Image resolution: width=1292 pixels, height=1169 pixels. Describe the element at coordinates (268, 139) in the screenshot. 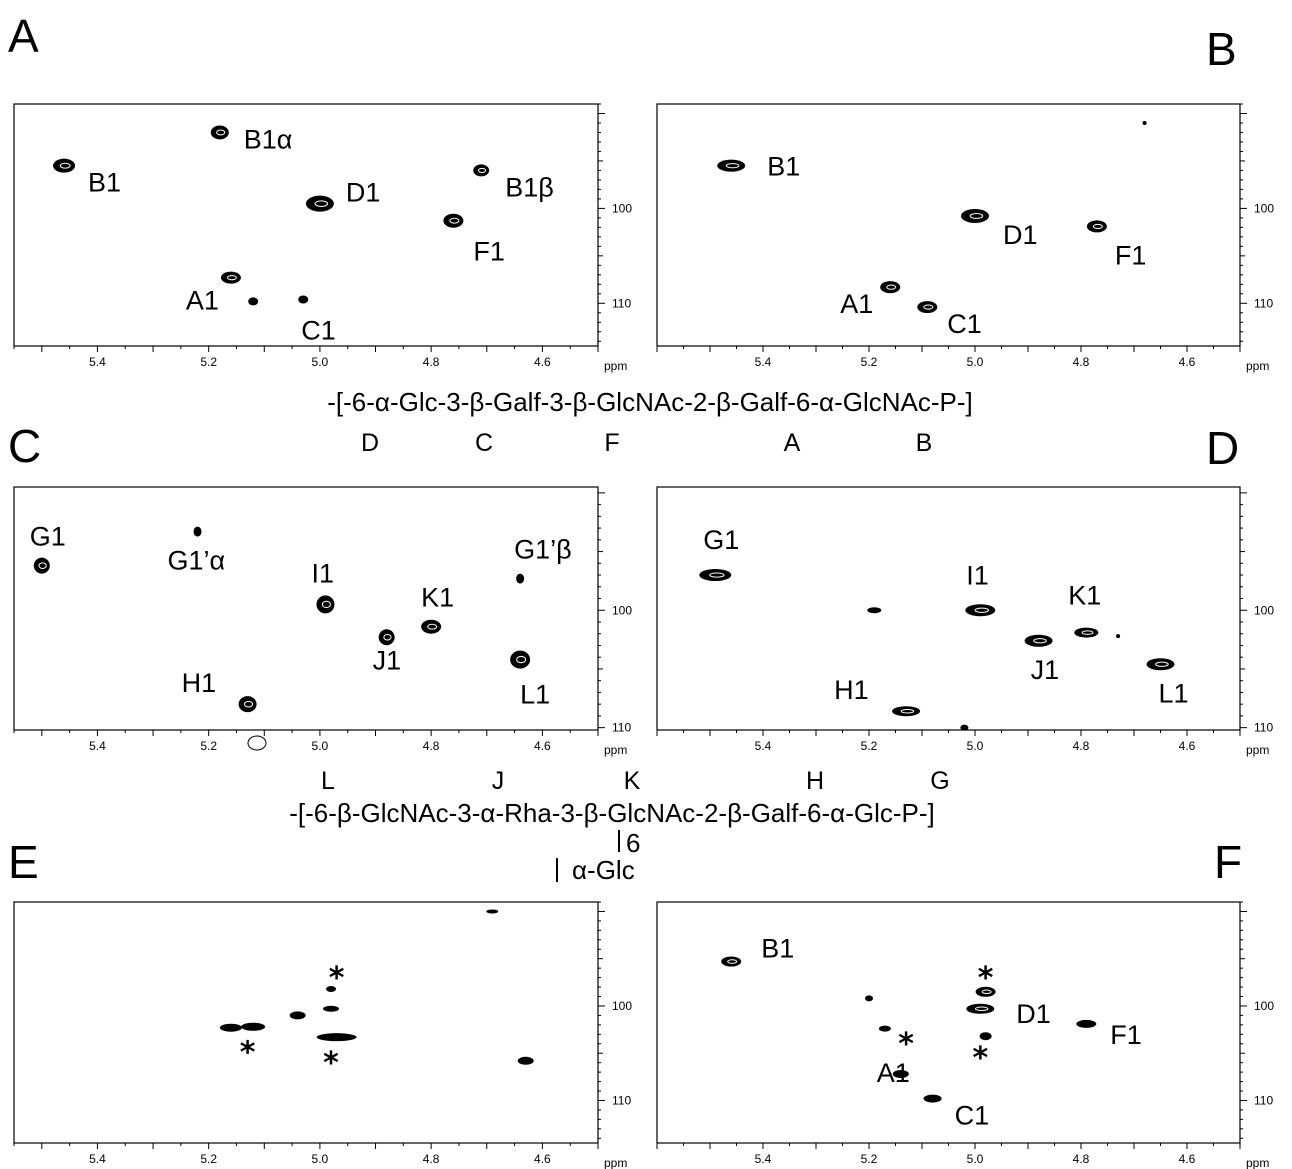

I see `peak-label: B1α` at that location.